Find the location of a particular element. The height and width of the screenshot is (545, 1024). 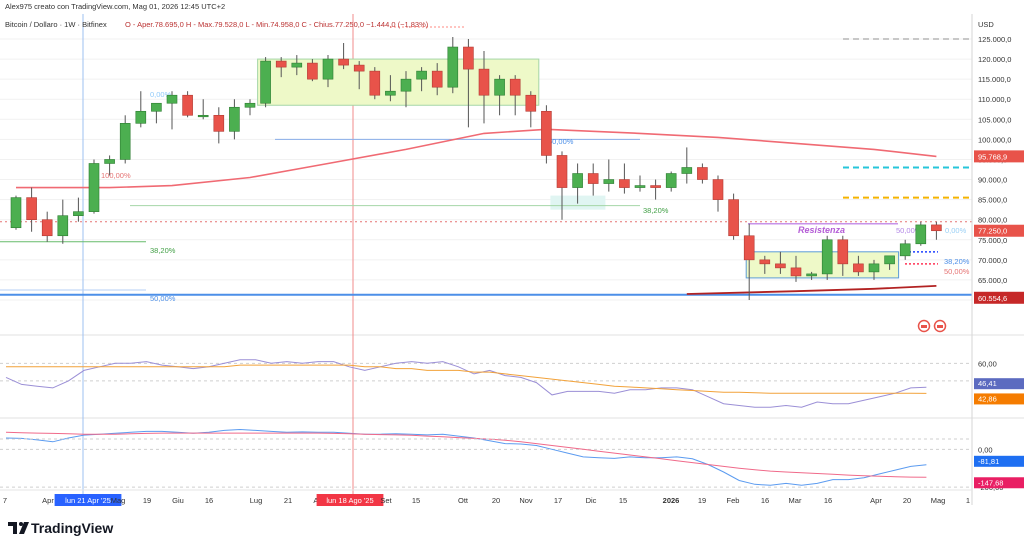

price-tick-label: 80.000,0 is located at coordinates (992, 220).